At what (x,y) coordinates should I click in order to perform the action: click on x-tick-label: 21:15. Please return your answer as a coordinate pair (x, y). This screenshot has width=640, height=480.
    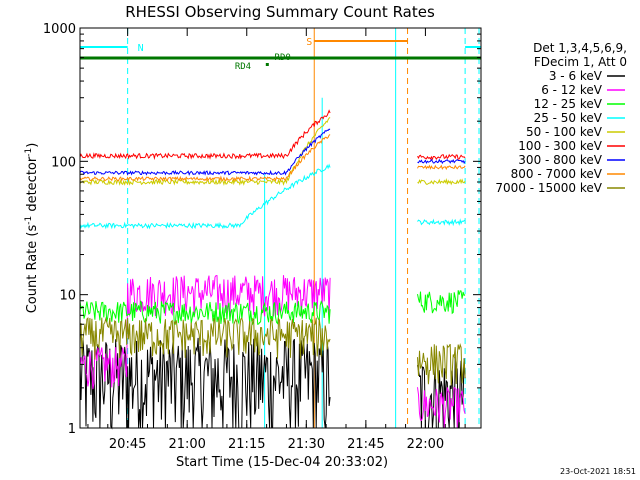
    Looking at the image, I should click on (246, 444).